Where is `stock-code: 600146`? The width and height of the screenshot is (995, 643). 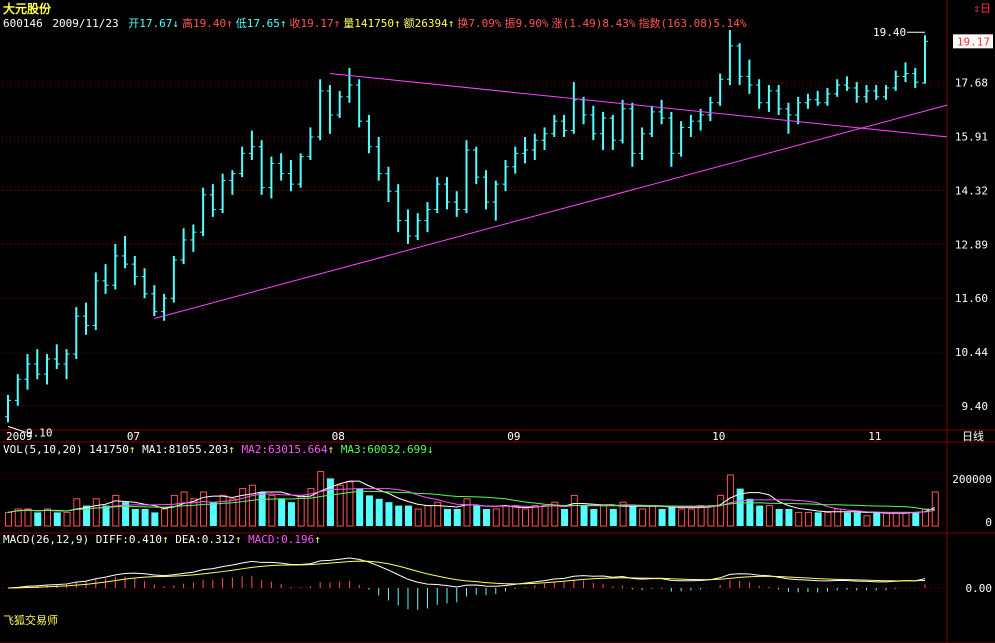 stock-code: 600146 is located at coordinates (23, 23).